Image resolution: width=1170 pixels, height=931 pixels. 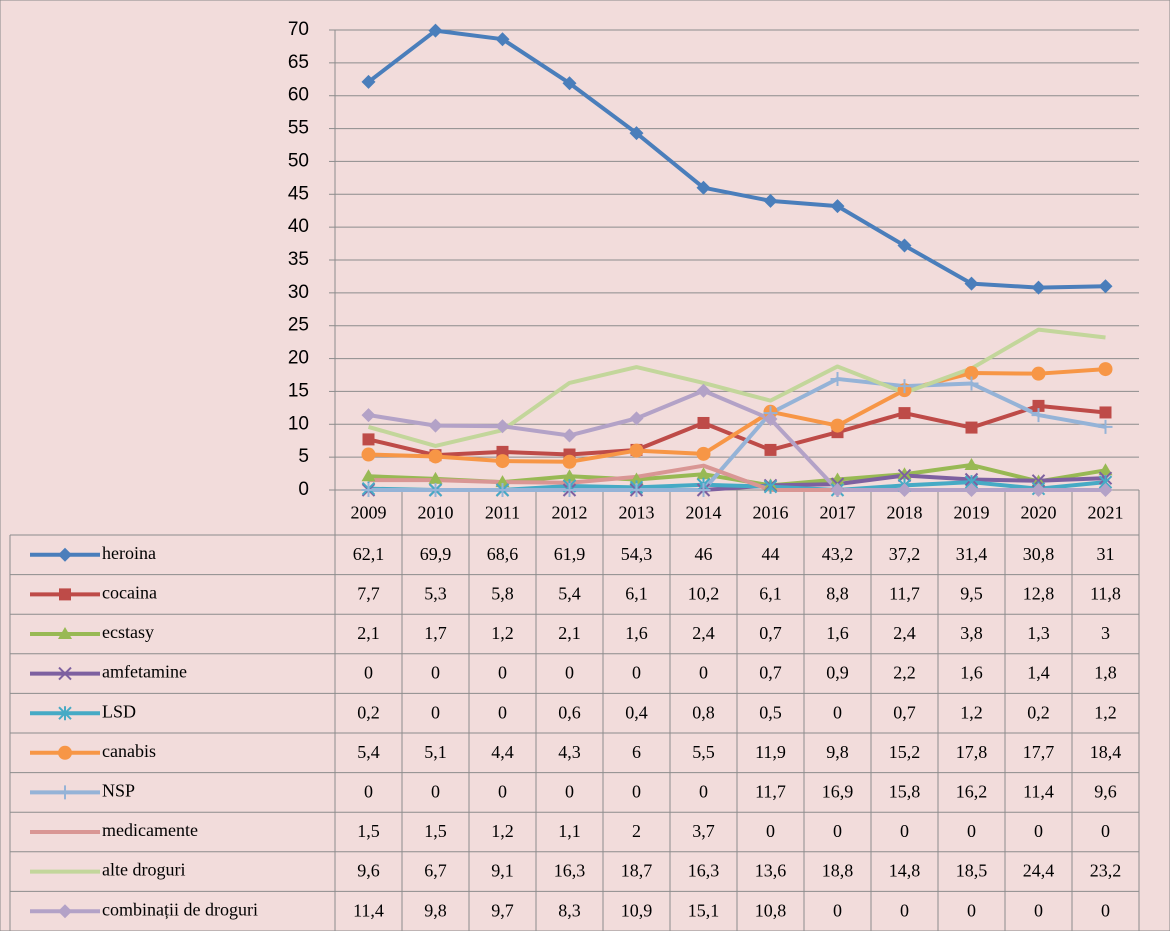 I want to click on table-cell: 2,4, so click(x=904, y=633).